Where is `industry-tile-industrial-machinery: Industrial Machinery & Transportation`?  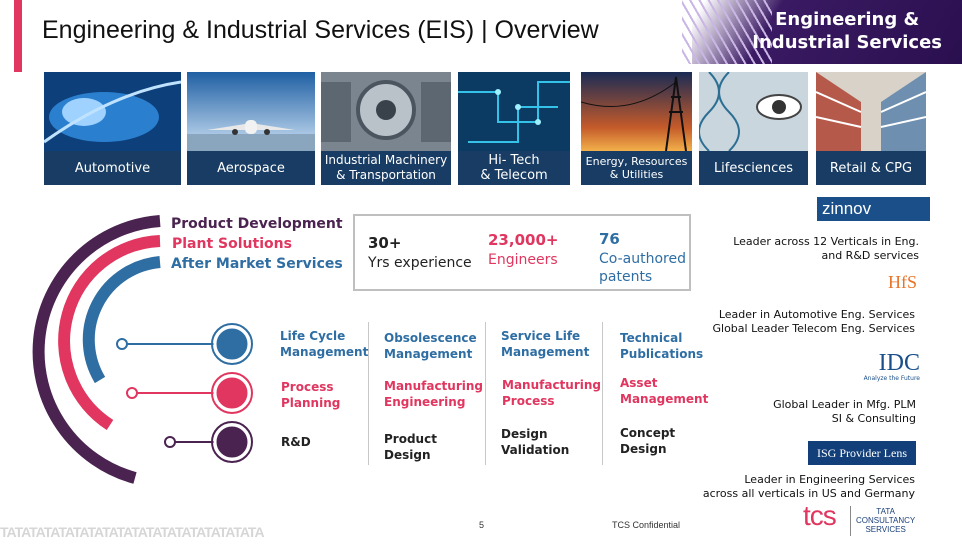
industry-tile-industrial-machinery: Industrial Machinery & Transportation is located at coordinates (386, 128).